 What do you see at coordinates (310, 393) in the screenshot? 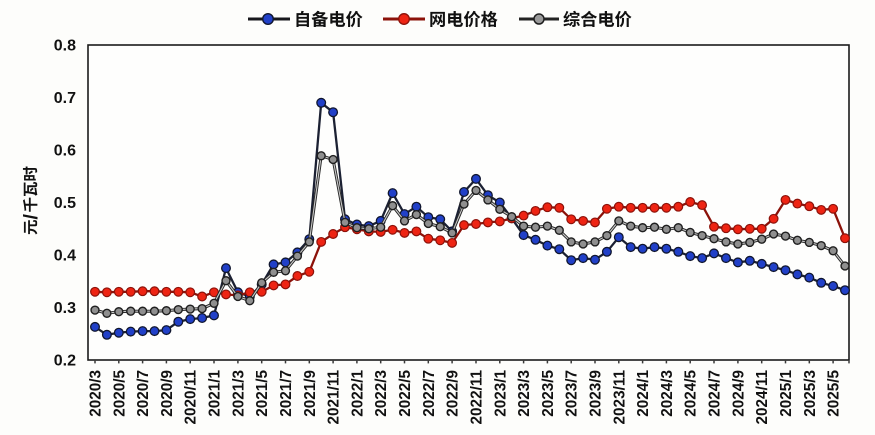
I see `svg-text: 2021/9` at bounding box center [310, 393].